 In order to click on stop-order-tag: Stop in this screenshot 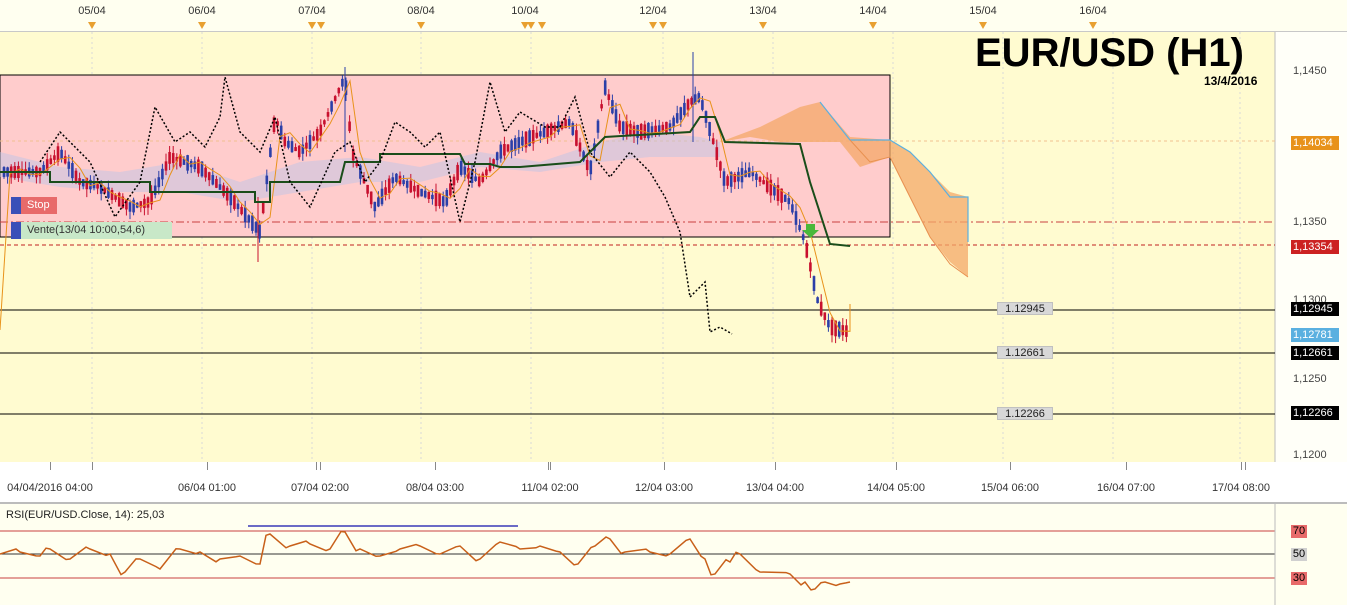, I will do `click(34, 205)`.